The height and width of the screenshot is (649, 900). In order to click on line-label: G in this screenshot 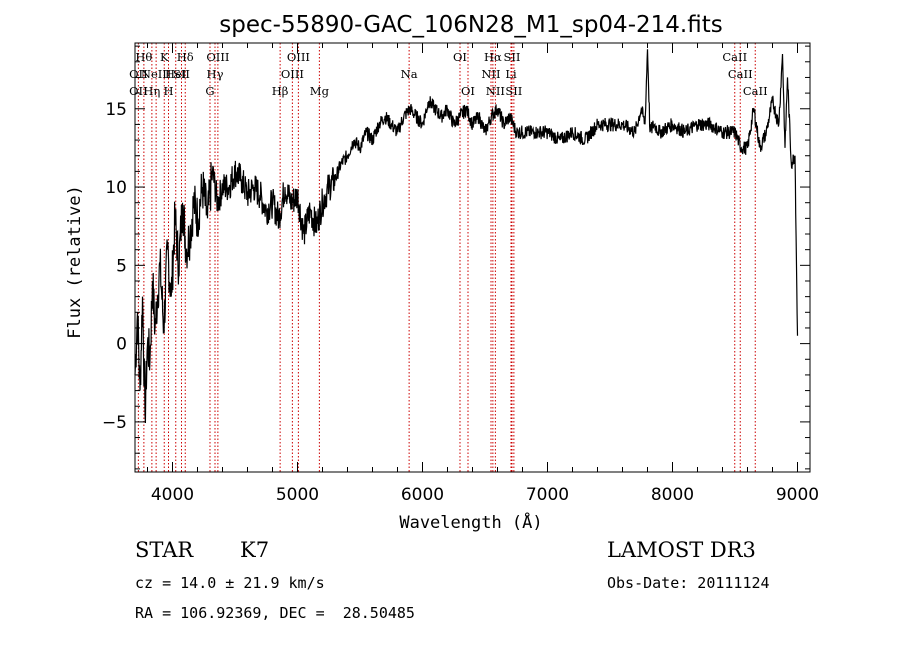, I will do `click(209, 91)`.